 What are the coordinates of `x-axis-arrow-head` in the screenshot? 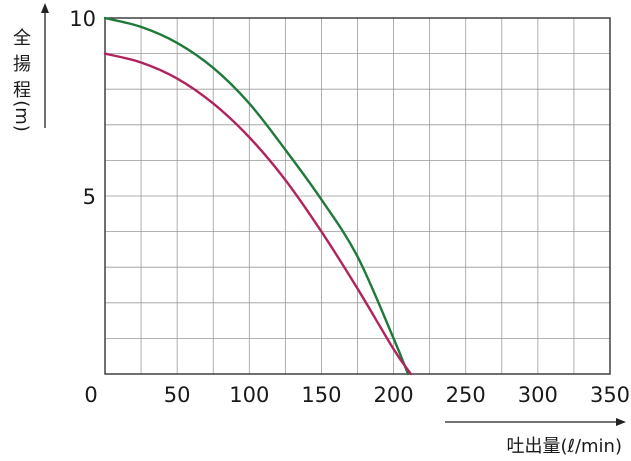 It's located at (621, 422).